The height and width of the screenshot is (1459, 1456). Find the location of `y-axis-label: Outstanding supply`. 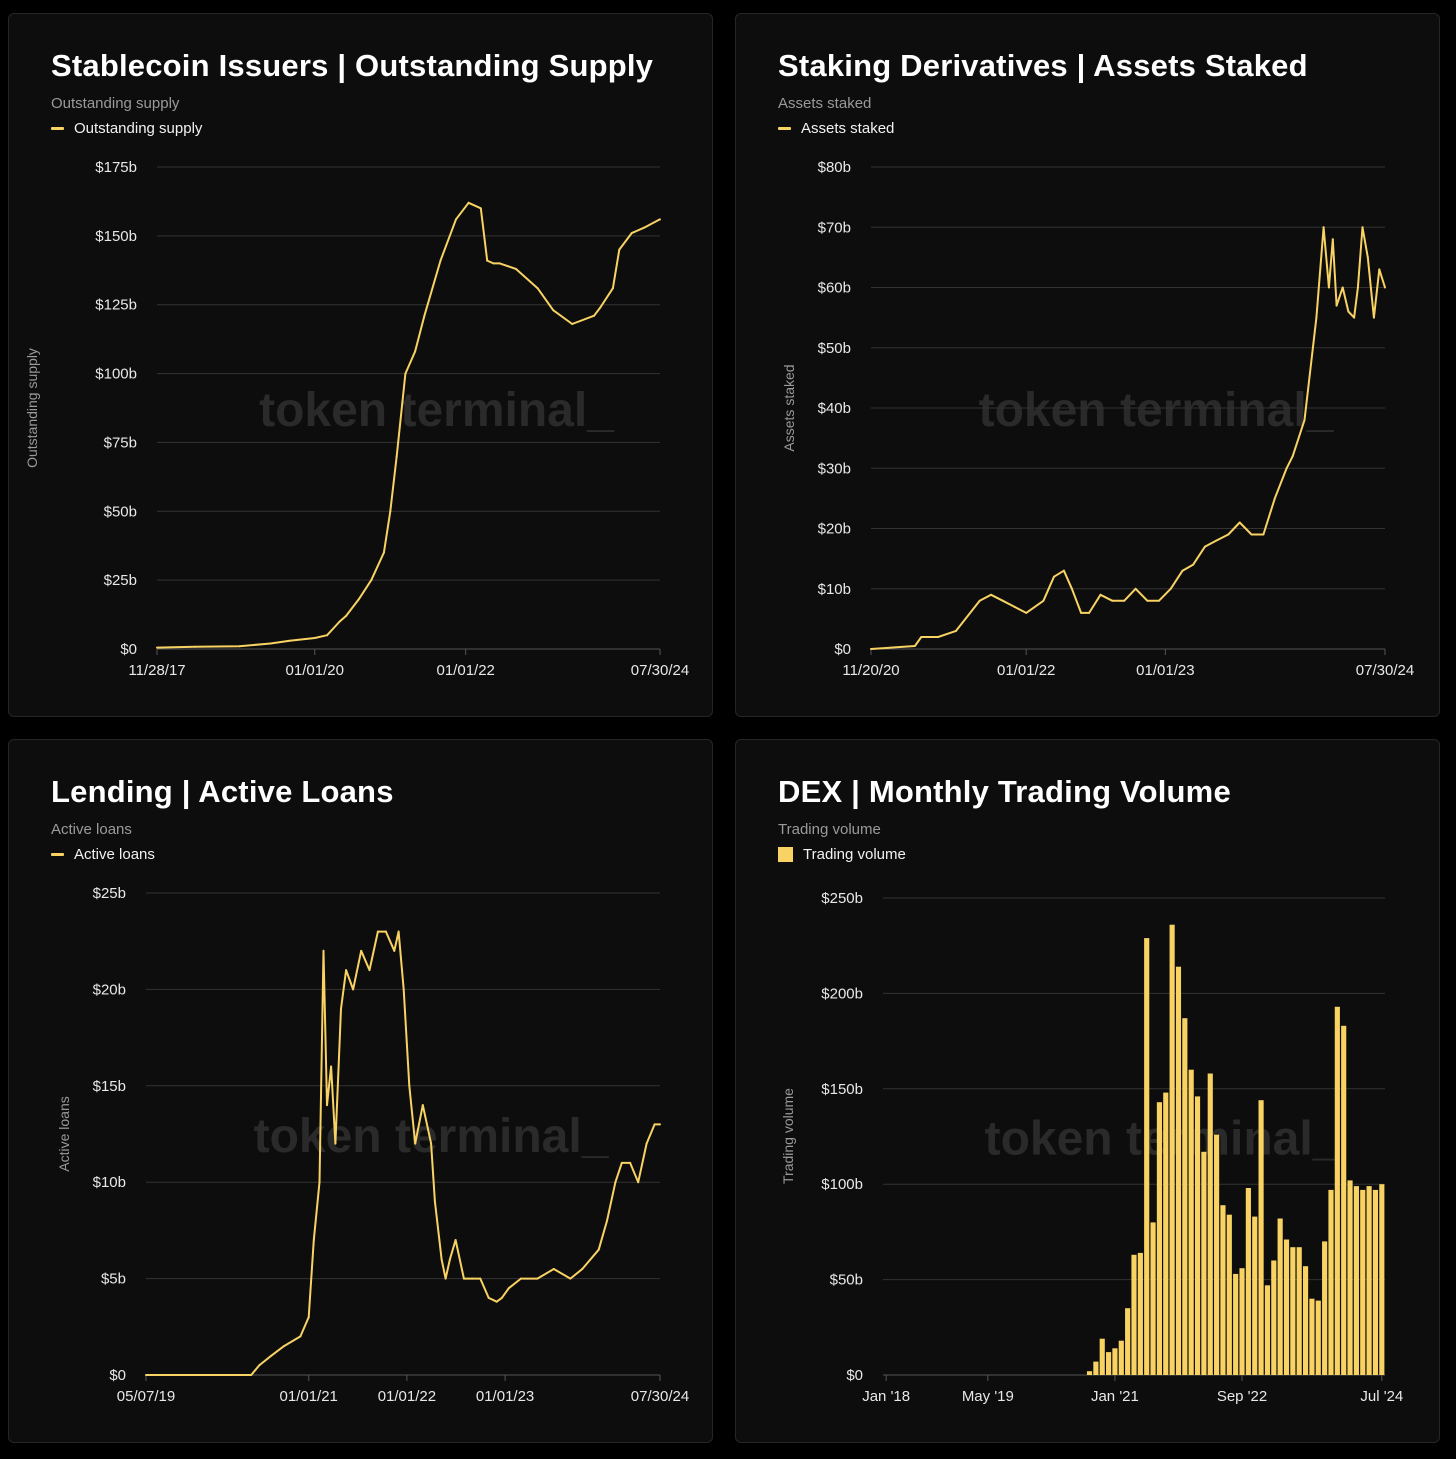

y-axis-label: Outstanding supply is located at coordinates (32, 408).